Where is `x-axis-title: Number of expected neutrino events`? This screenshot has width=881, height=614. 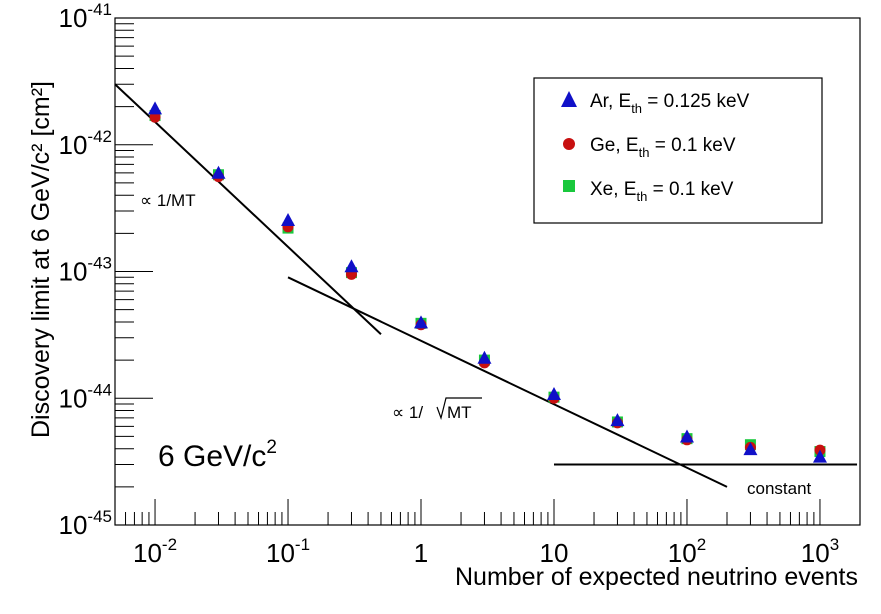
x-axis-title: Number of expected neutrino events is located at coordinates (656, 577).